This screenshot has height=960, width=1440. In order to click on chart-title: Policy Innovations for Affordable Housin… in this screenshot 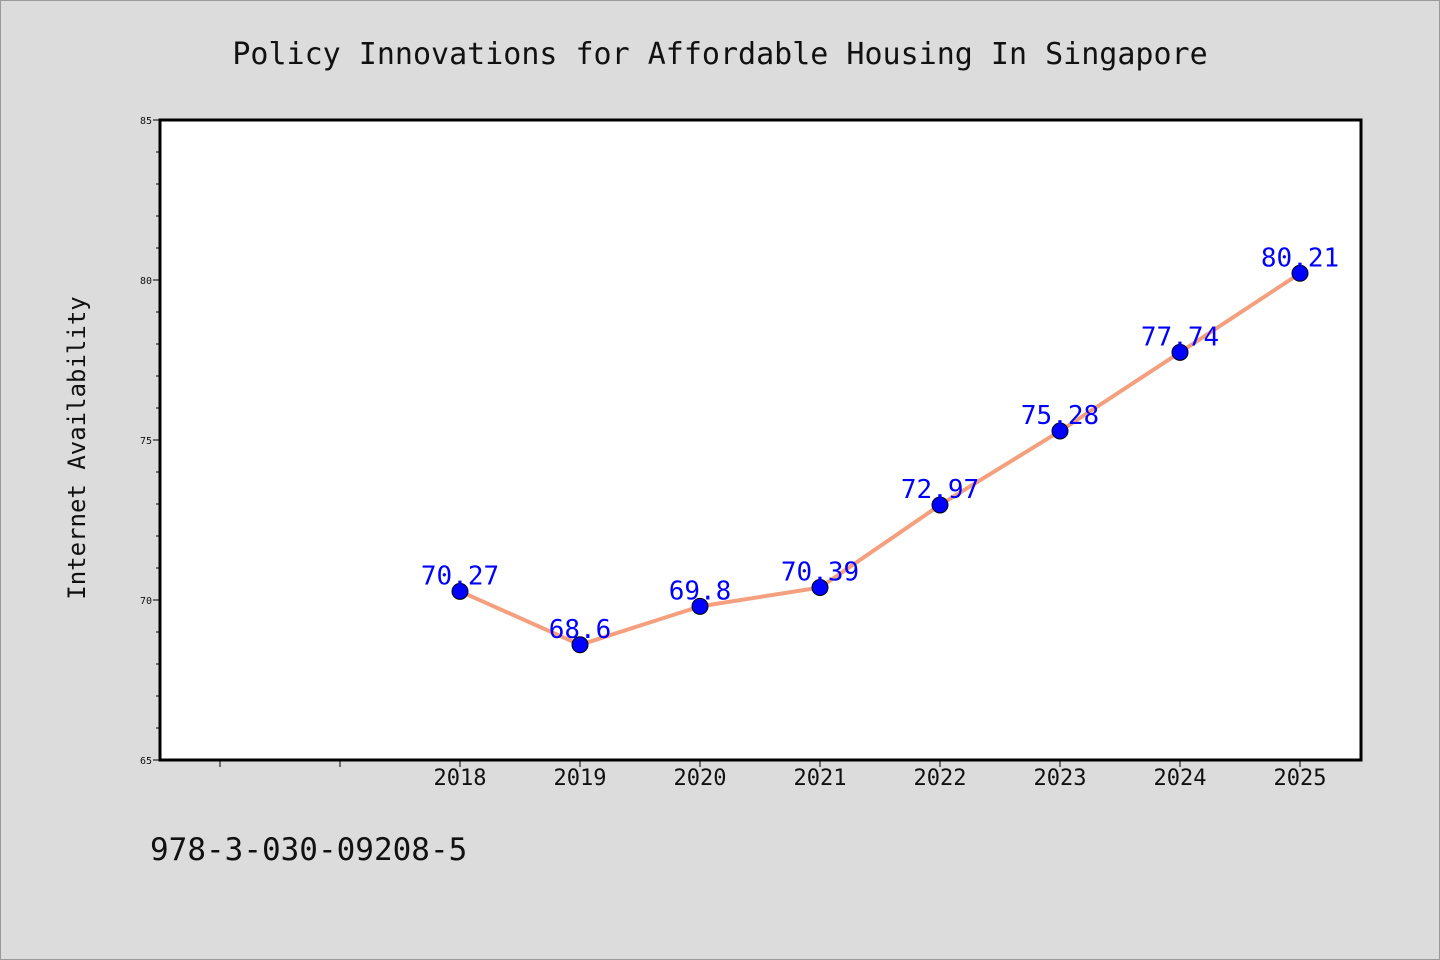, I will do `click(719, 54)`.